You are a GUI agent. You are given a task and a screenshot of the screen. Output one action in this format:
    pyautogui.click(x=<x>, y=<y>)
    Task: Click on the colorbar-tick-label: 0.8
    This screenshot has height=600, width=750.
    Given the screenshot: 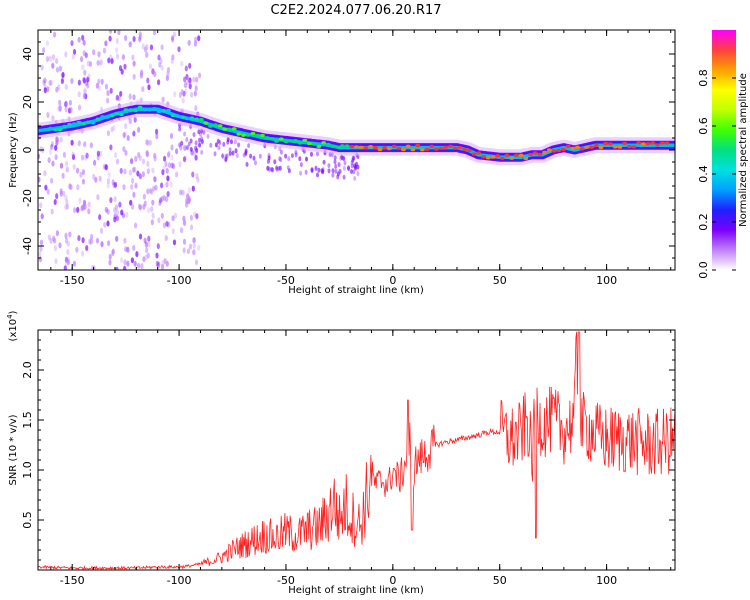 What is the action you would take?
    pyautogui.click(x=703, y=78)
    